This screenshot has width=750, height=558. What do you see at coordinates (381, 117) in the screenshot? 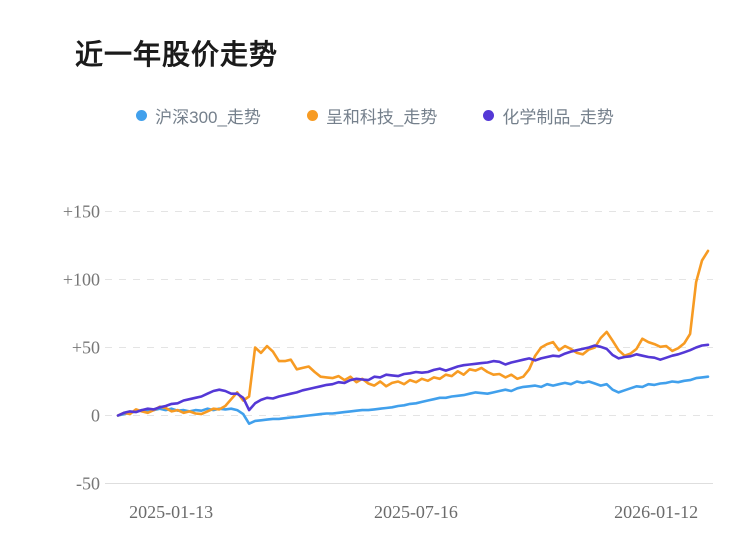
I see `legend-item-label: 呈和科技_走势` at bounding box center [381, 117].